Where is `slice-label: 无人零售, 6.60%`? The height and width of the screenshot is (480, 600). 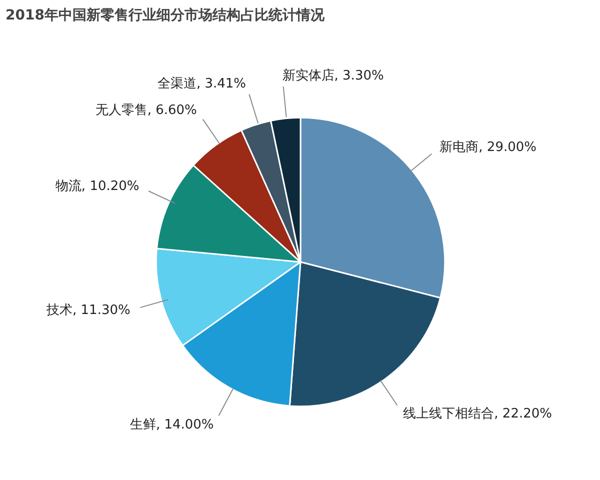
slice-label: 无人零售, 6.60% is located at coordinates (146, 110).